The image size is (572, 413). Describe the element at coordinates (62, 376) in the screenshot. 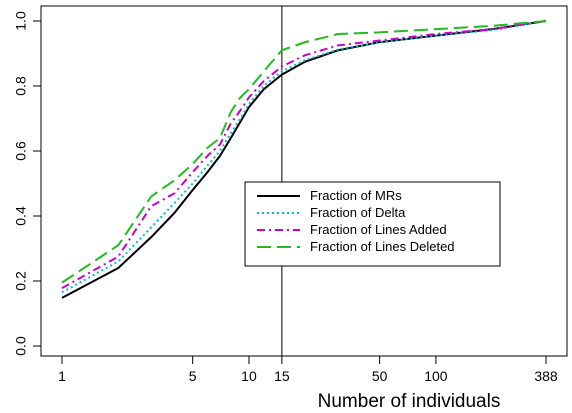

I see `x-tick-label: 1` at that location.